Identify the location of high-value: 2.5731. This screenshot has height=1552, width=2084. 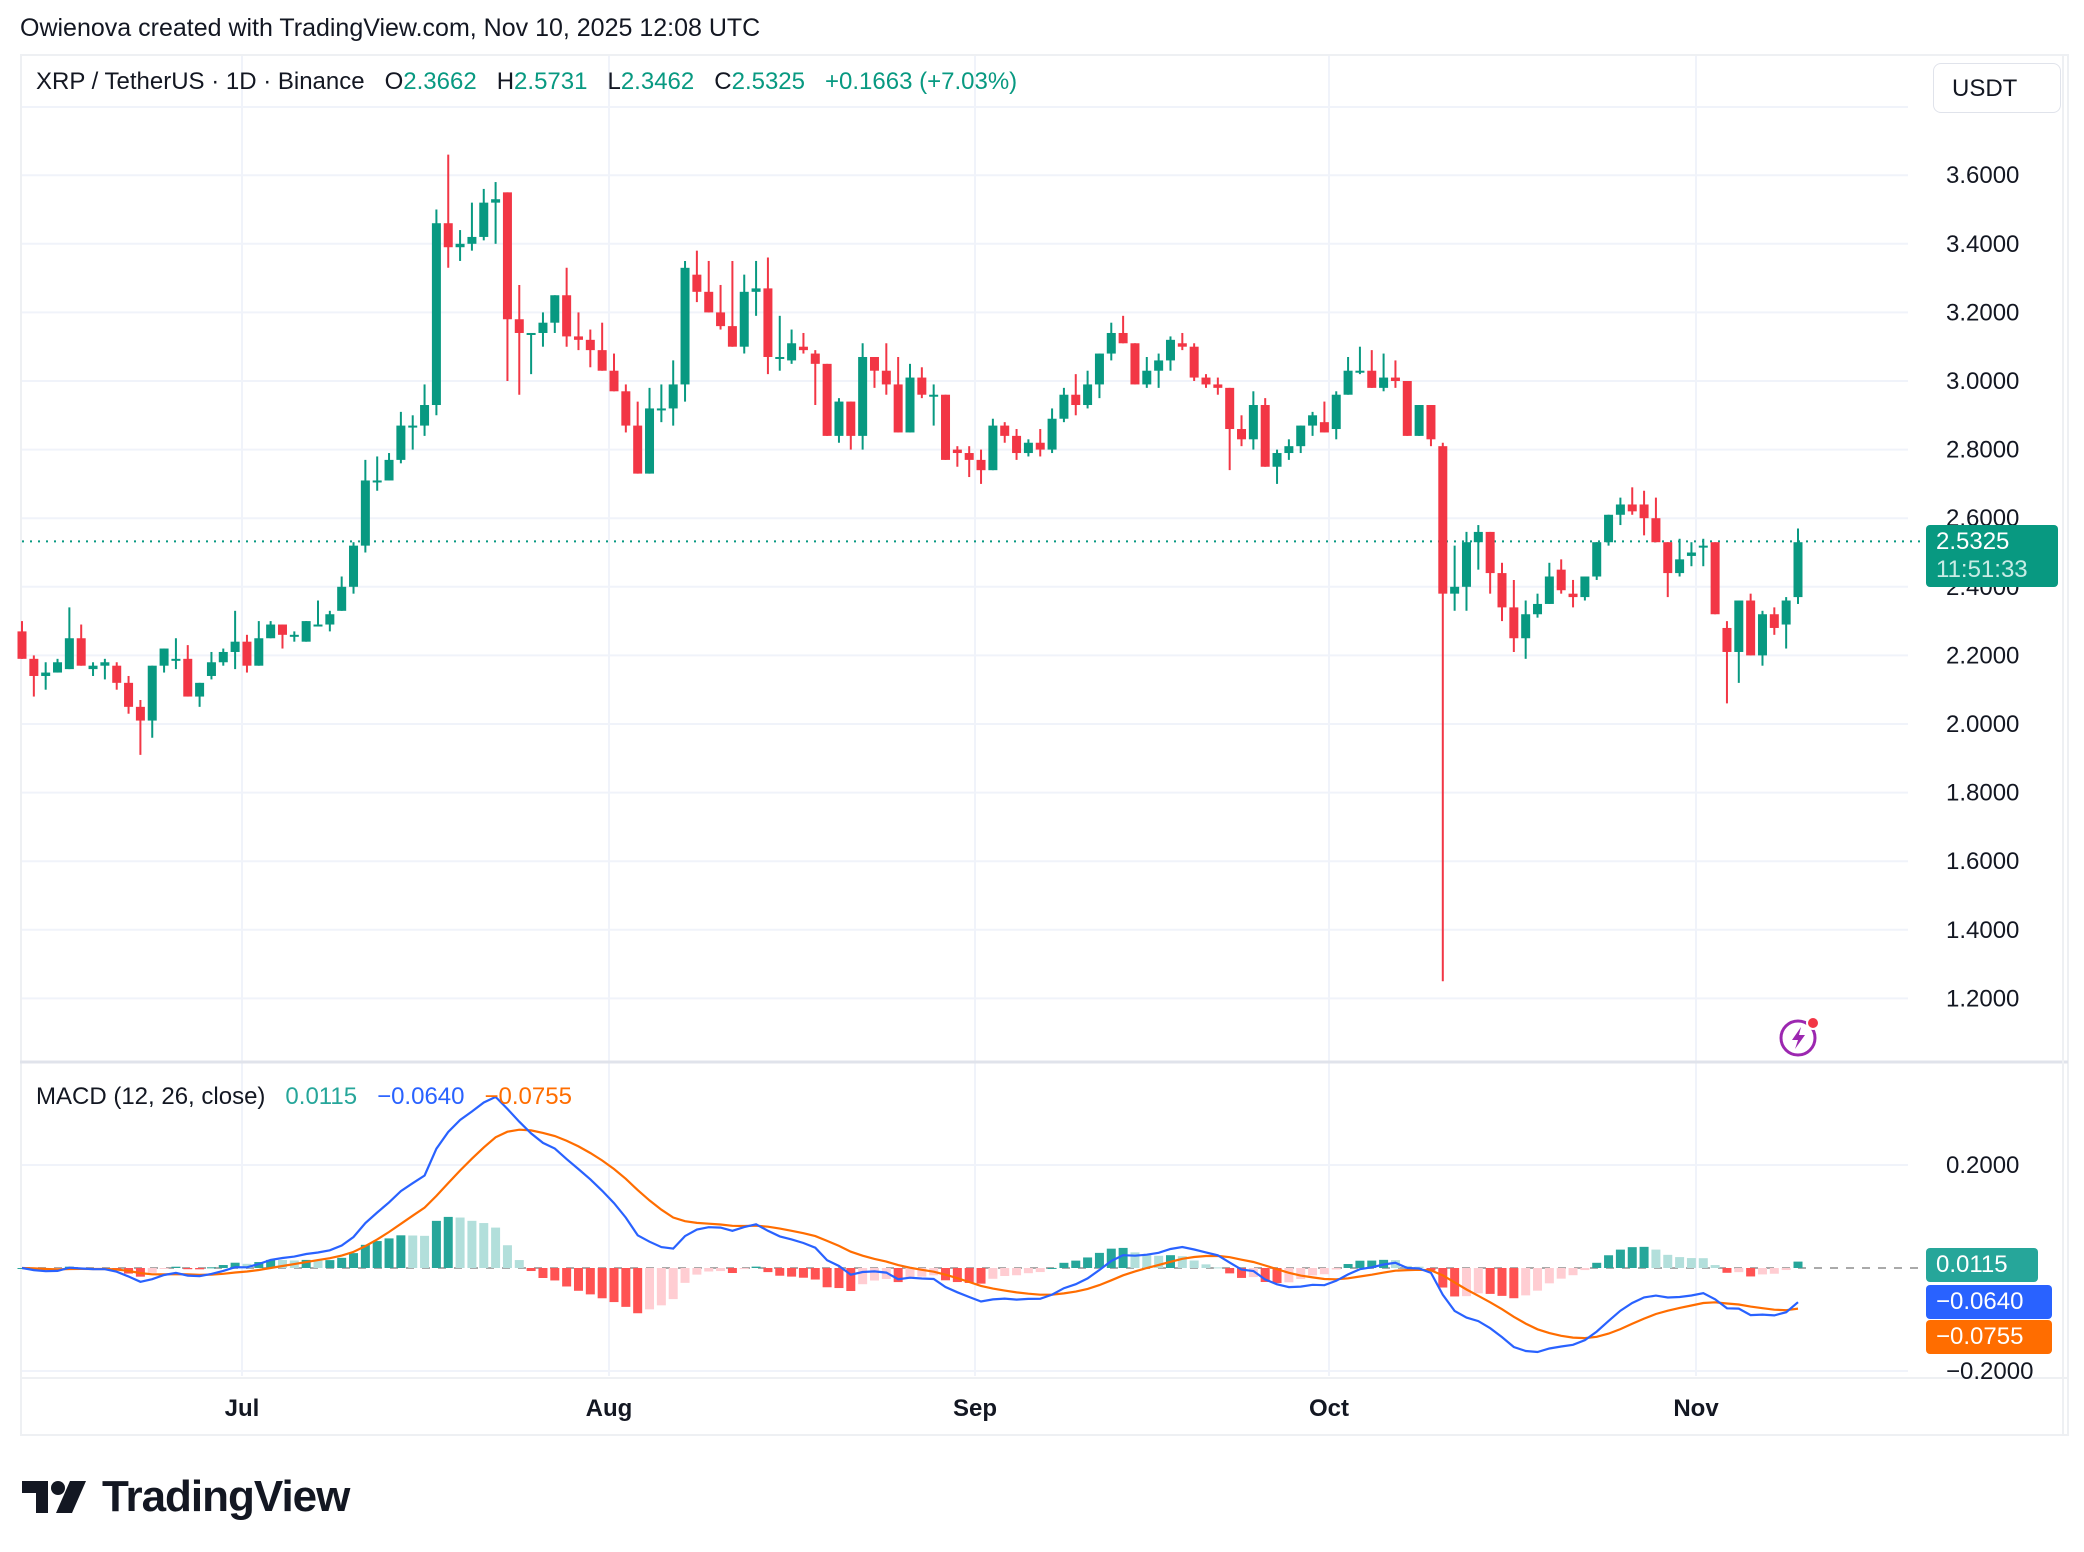
(551, 81).